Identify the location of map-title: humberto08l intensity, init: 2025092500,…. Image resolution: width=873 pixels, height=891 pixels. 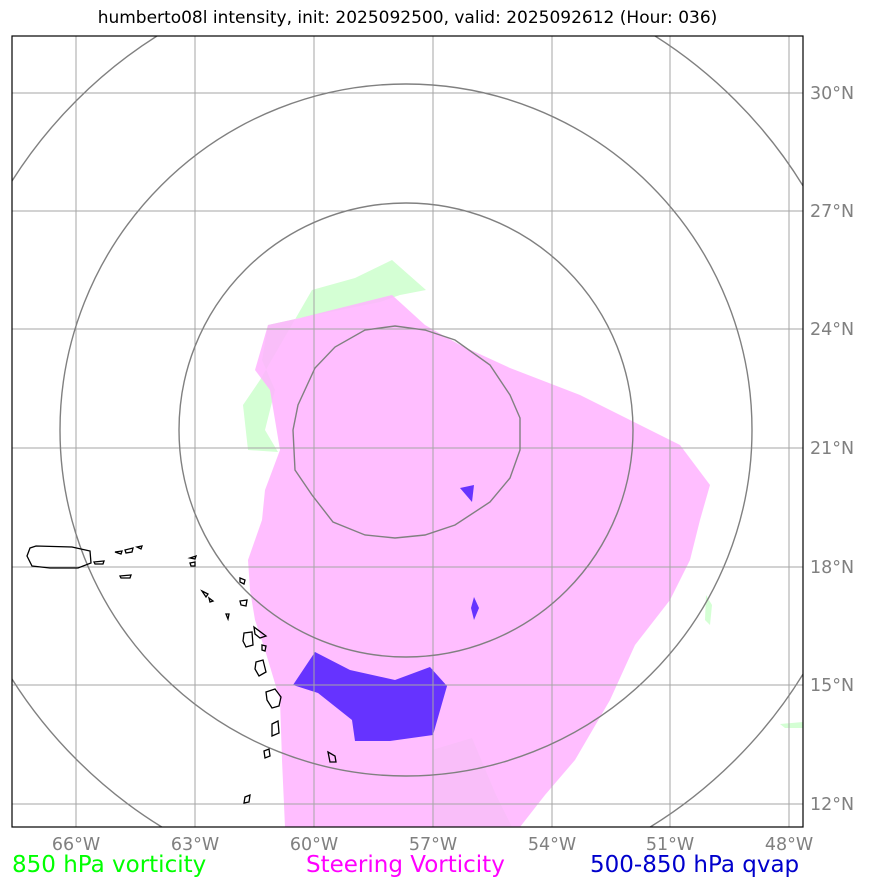
(407, 18).